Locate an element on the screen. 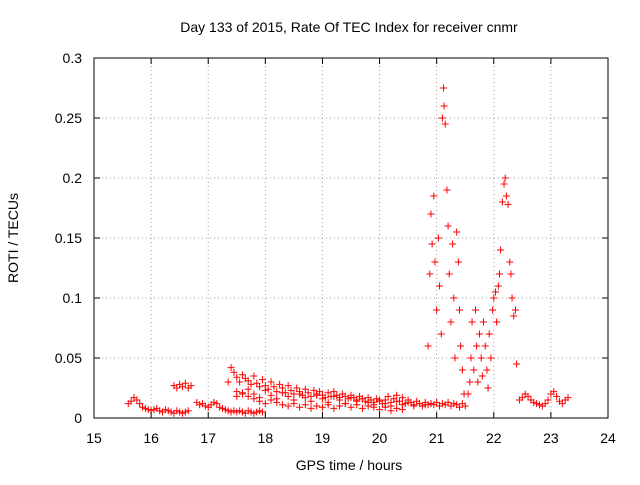  y-tick-label: 0.1 is located at coordinates (73, 298).